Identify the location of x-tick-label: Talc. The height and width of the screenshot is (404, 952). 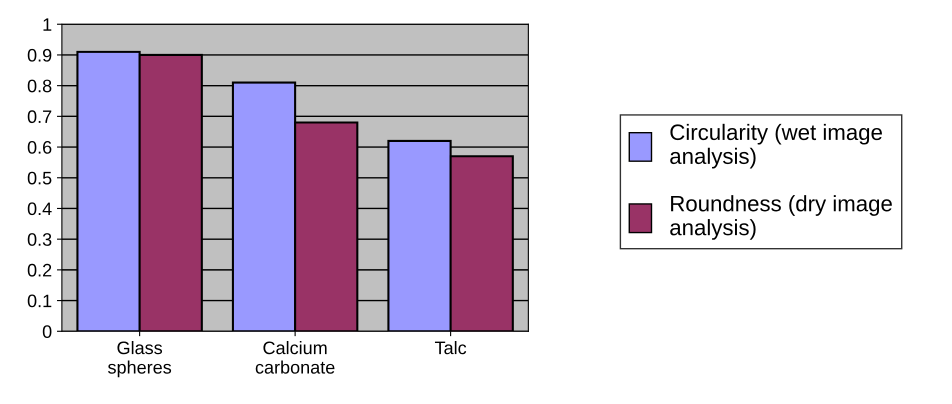
(450, 347).